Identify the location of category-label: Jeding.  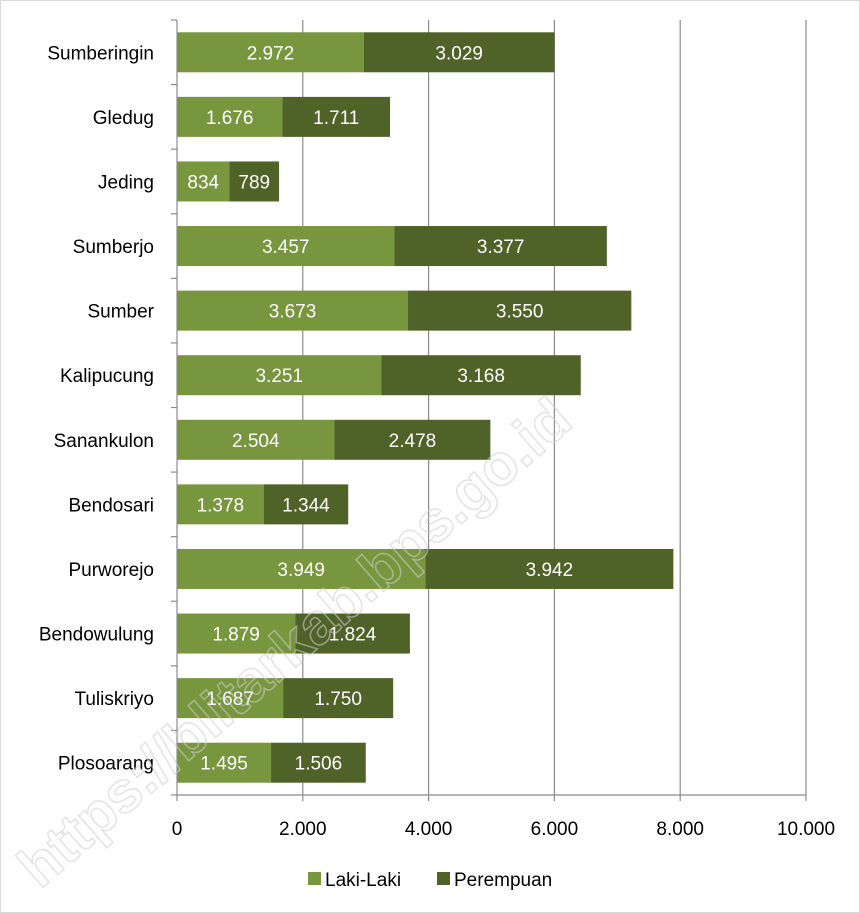
(126, 182).